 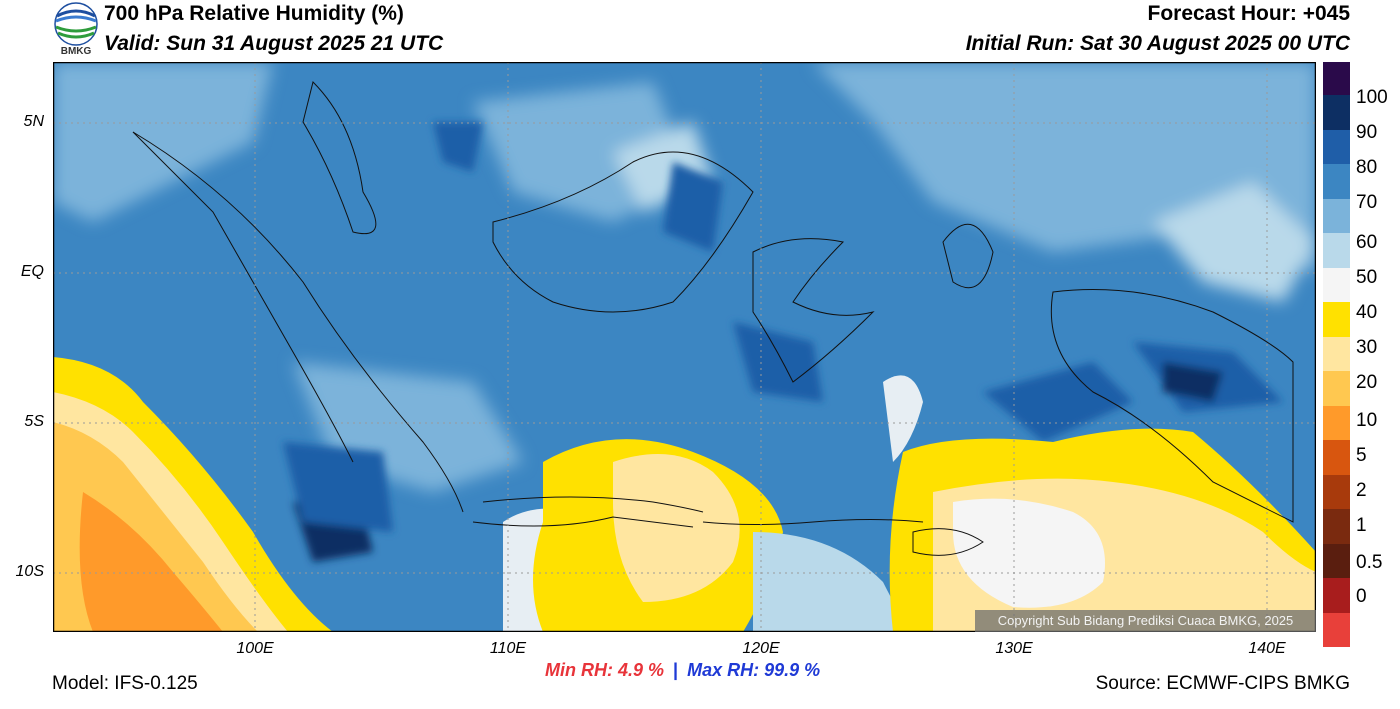 What do you see at coordinates (274, 43) in the screenshot?
I see `valid-time: Valid: Sun 31 August 2025 21 UTC` at bounding box center [274, 43].